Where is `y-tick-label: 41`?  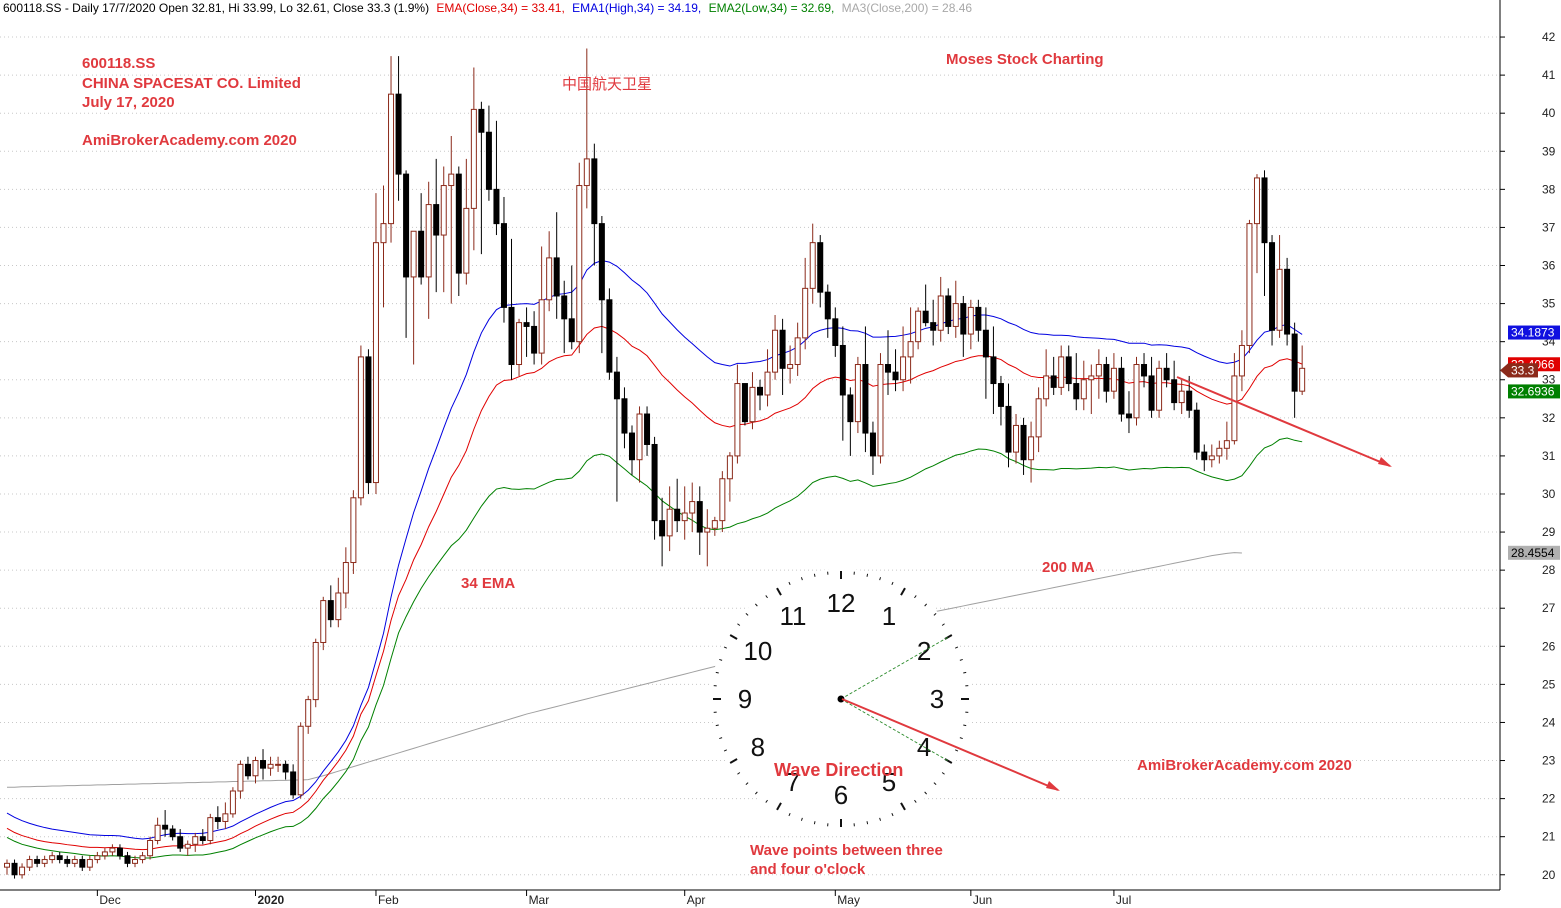
y-tick-label: 41 is located at coordinates (1549, 75).